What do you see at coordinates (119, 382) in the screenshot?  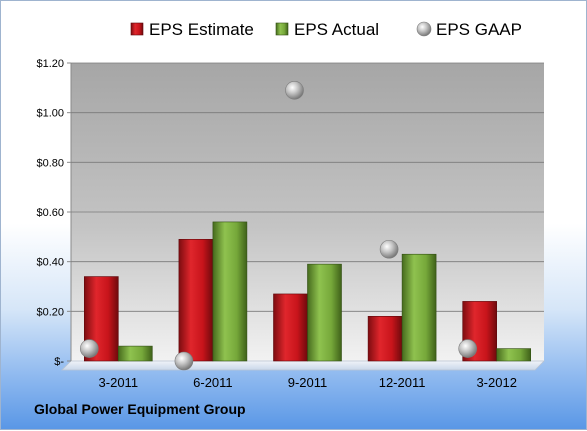 I see `x-tick-label: 3-2011` at bounding box center [119, 382].